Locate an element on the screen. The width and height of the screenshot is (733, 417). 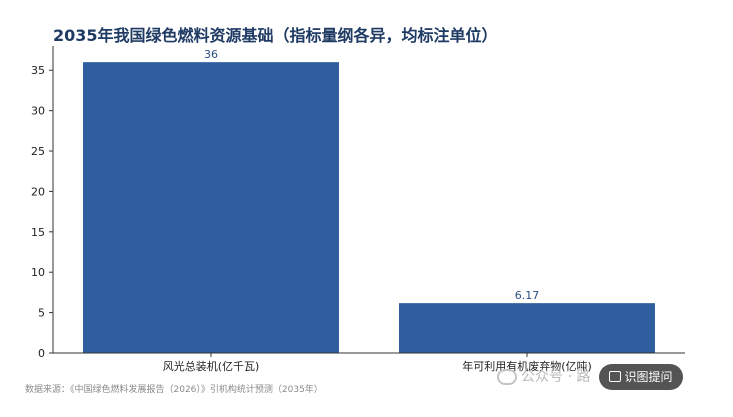
y-axis: 0 5 10 15 20 25 30 35 is located at coordinates (42, 203).